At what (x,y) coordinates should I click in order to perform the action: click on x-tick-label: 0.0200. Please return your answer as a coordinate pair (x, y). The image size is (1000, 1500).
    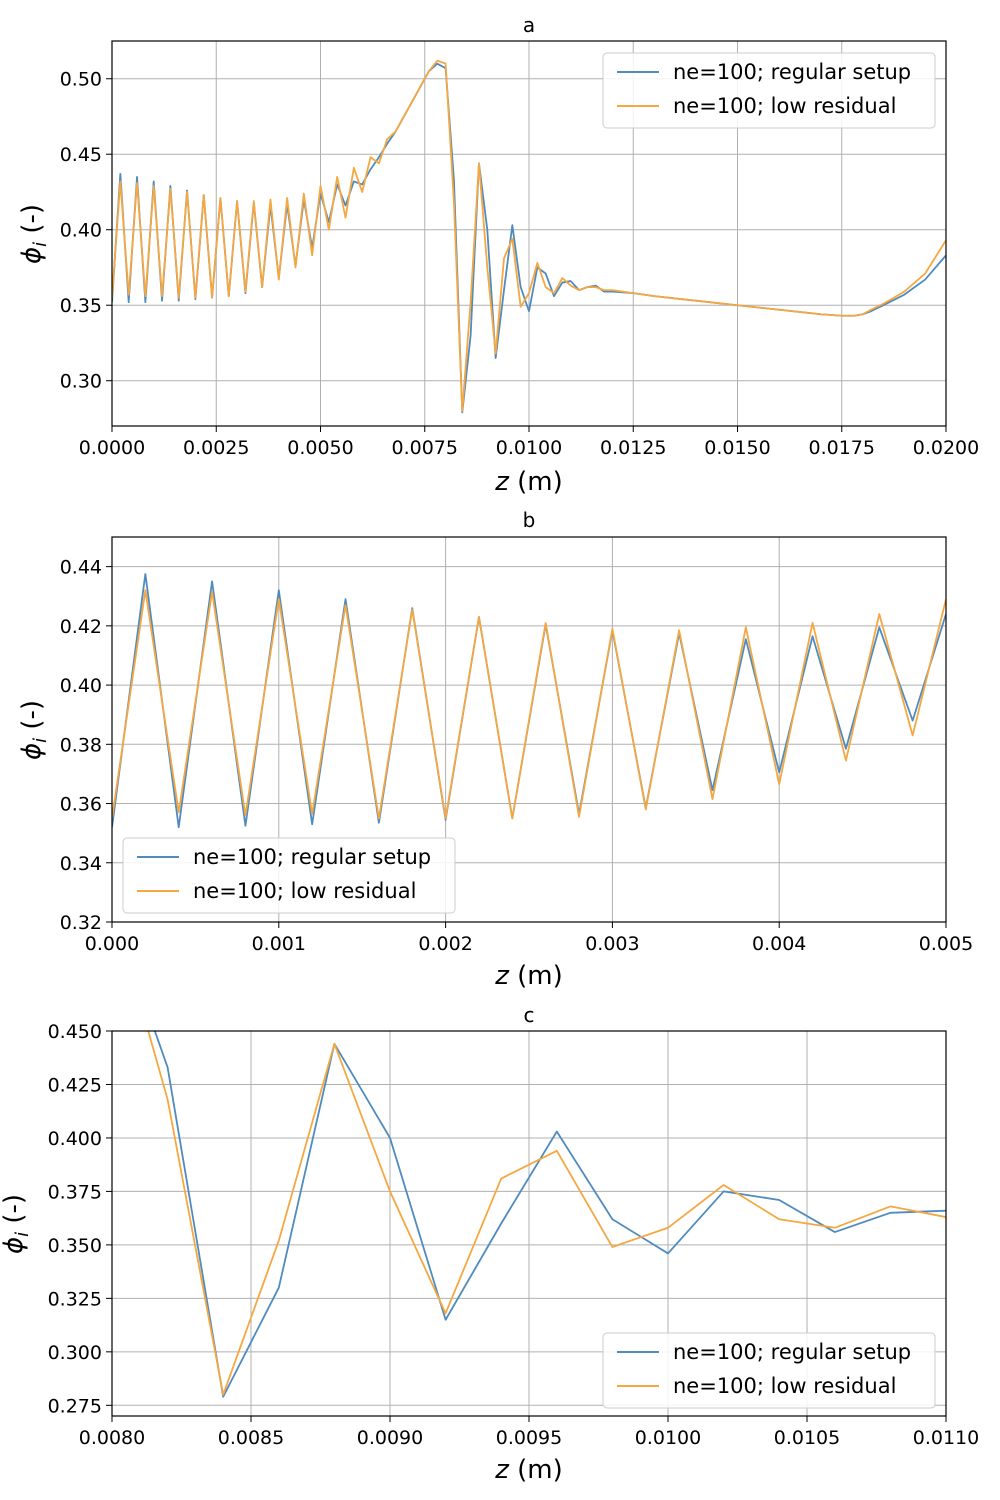
    Looking at the image, I should click on (946, 448).